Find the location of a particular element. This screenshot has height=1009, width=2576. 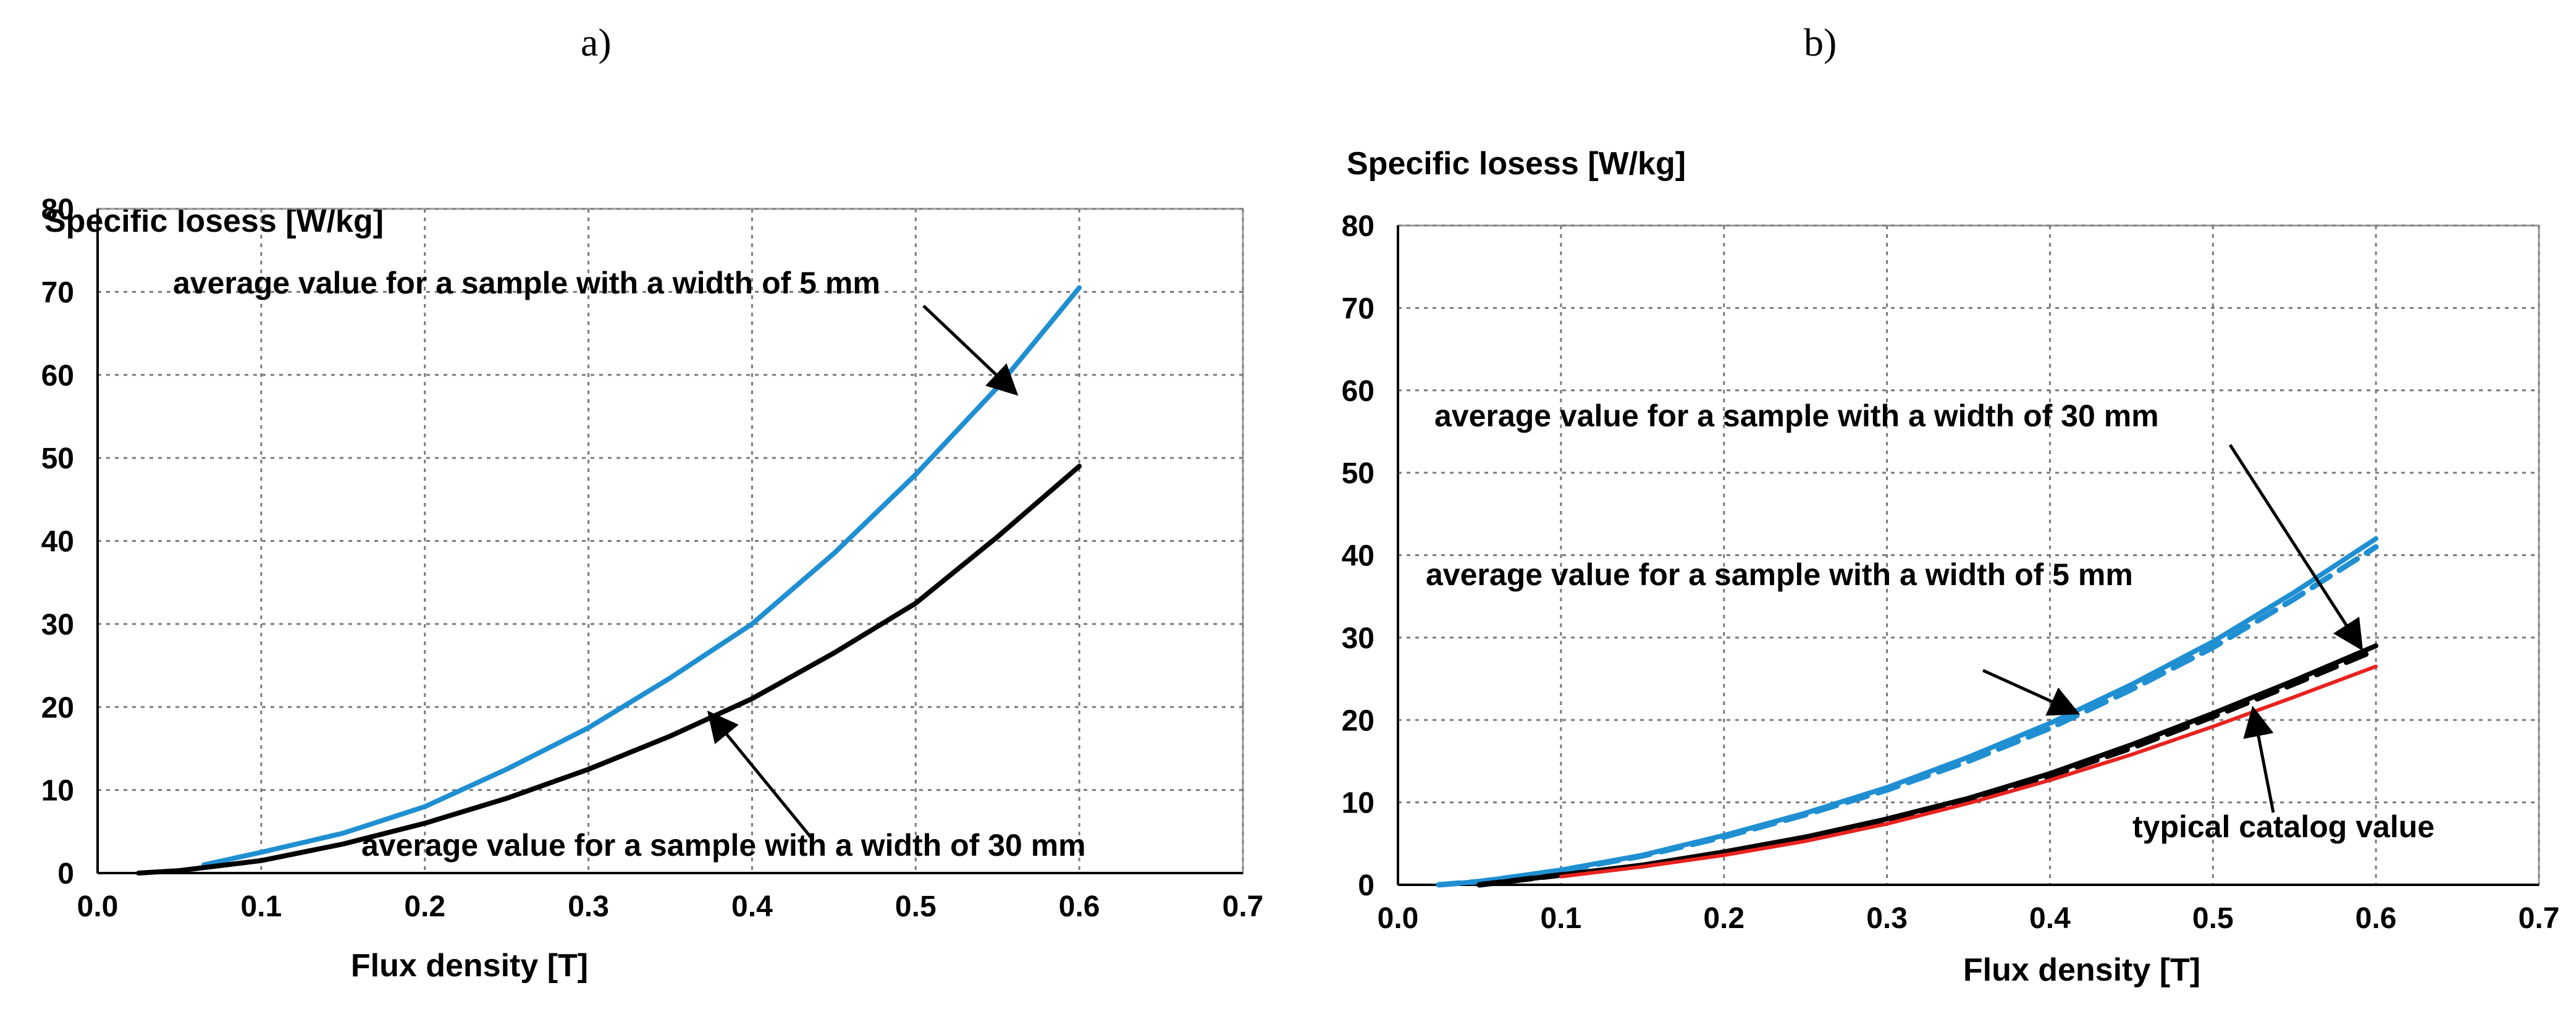

panel-b-x-axis-label: Flux density [T] is located at coordinates (2081, 970).